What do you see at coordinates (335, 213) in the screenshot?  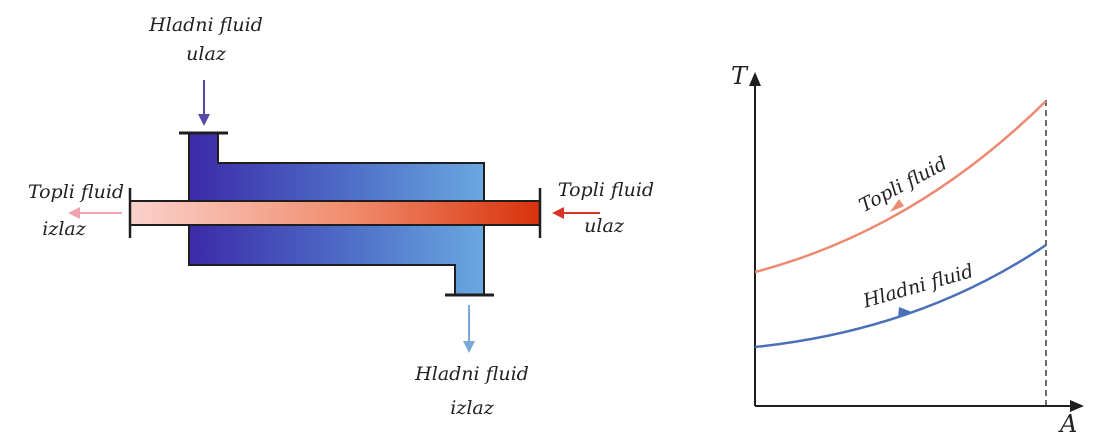 I see `hot-tube` at bounding box center [335, 213].